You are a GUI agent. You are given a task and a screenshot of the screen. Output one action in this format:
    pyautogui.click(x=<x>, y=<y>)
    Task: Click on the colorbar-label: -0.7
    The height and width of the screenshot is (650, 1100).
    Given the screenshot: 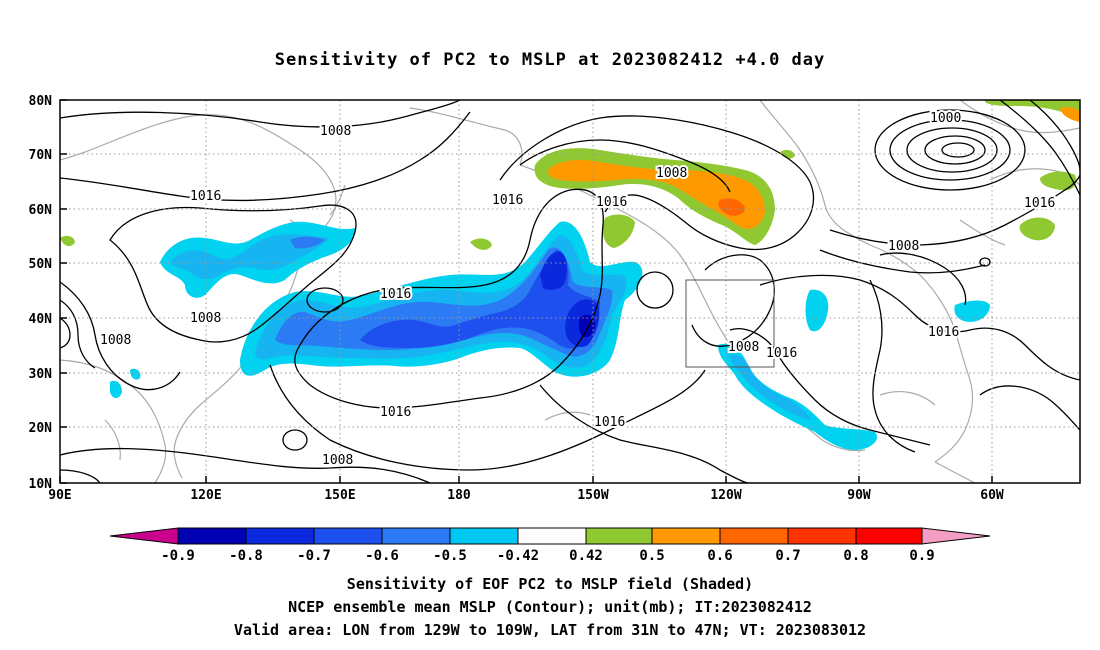 What is the action you would take?
    pyautogui.click(x=314, y=556)
    